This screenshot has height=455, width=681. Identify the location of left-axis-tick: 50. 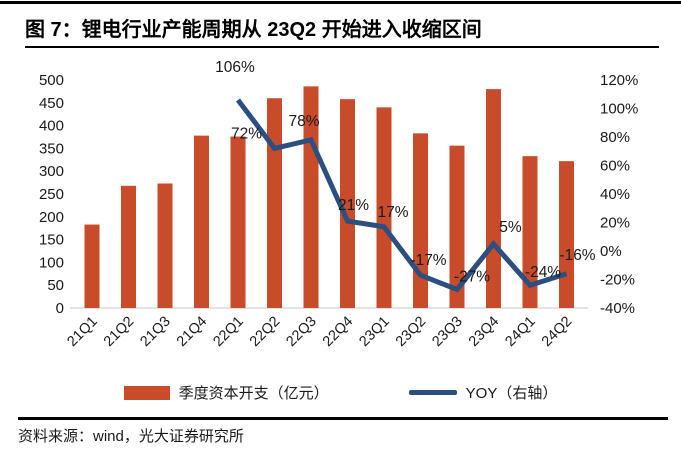
(55, 285).